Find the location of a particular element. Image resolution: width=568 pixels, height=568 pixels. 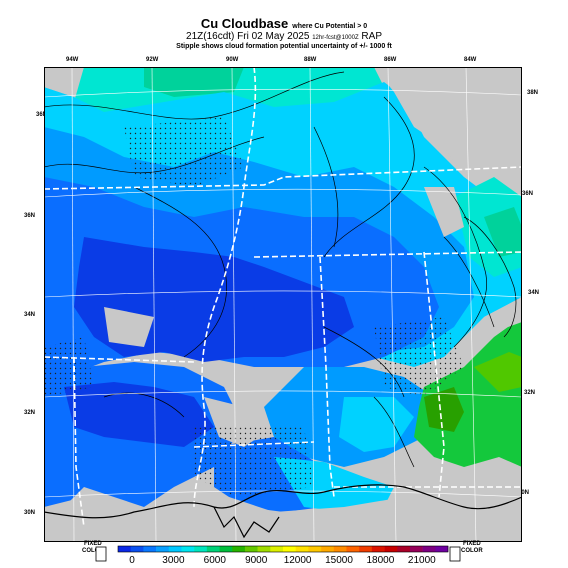

colorbar-left-label: FIXED COLOR is located at coordinates (93, 548).